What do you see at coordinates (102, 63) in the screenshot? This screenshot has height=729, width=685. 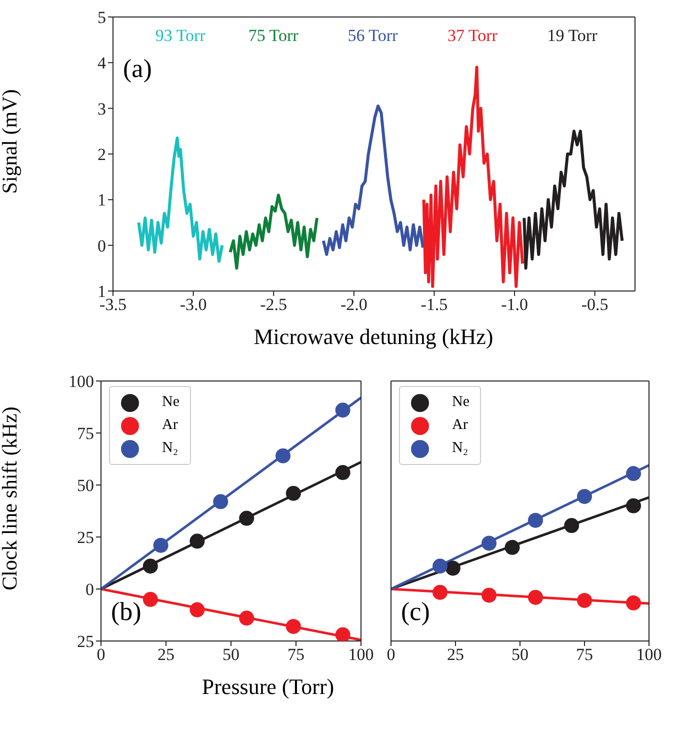 I see `y-tick-label: 4` at bounding box center [102, 63].